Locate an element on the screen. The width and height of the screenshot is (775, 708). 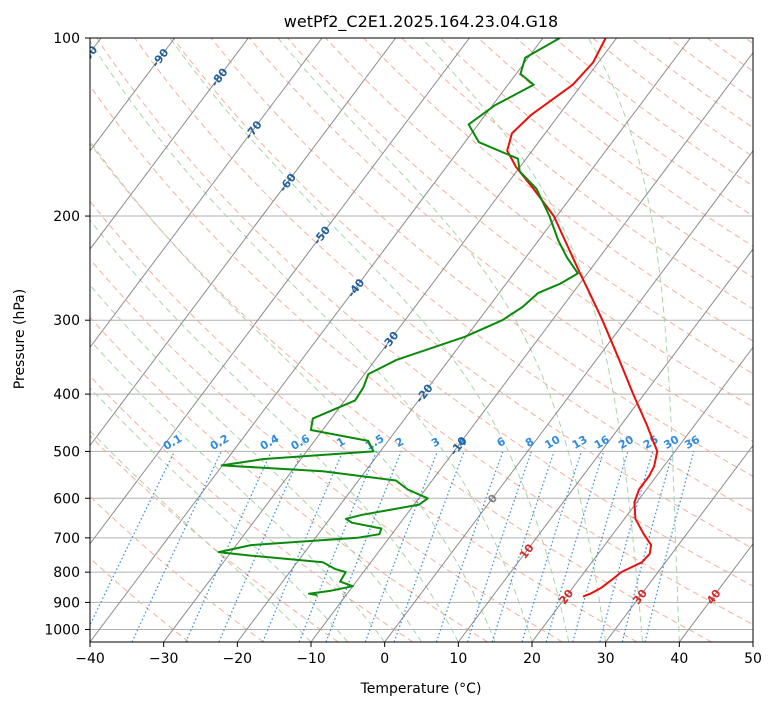
x-tick-label: 10 is located at coordinates (458, 659).